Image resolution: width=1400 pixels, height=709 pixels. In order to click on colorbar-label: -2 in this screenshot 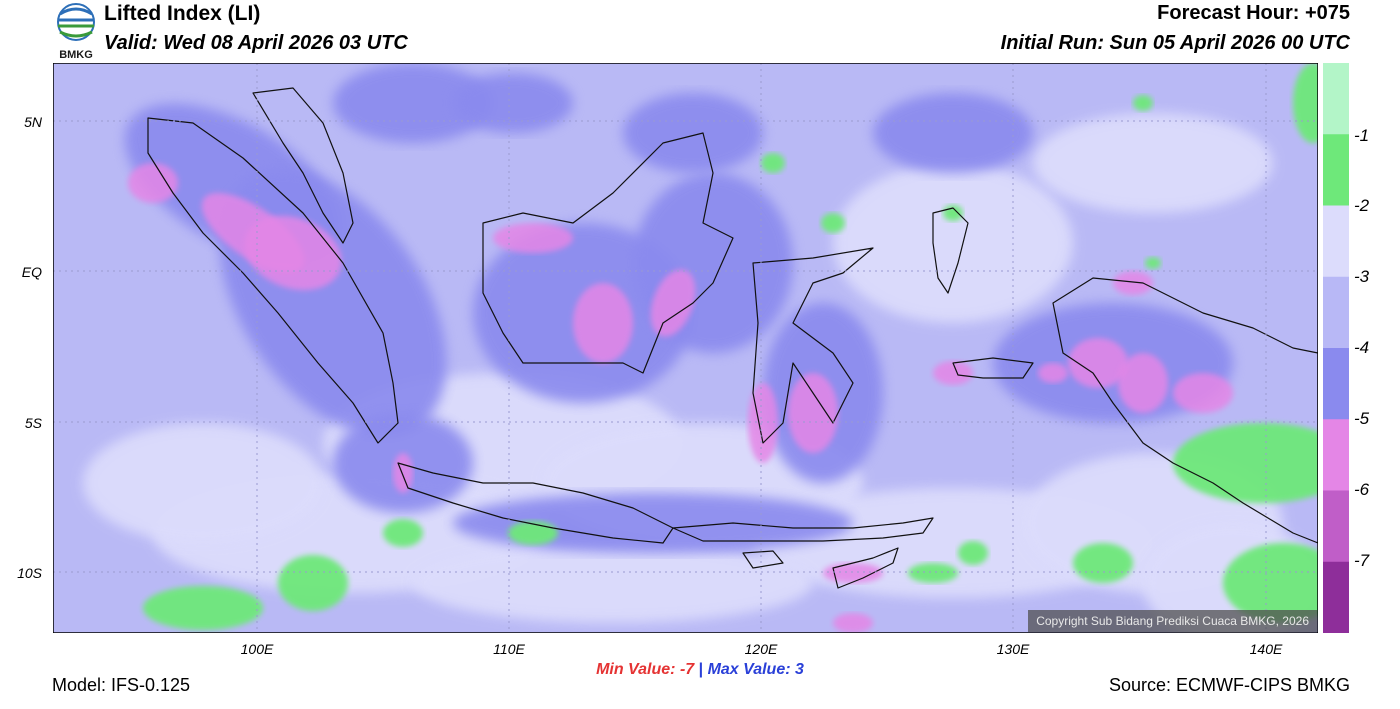, I will do `click(1362, 205)`.